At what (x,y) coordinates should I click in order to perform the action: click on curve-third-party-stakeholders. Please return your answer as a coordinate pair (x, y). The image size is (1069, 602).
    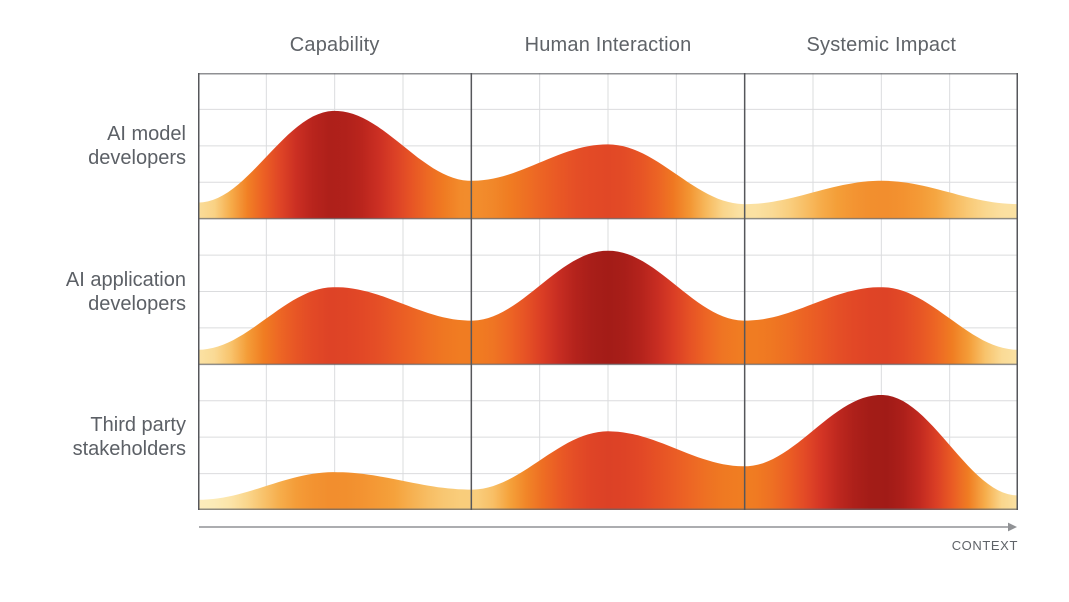
    Looking at the image, I should click on (608, 452).